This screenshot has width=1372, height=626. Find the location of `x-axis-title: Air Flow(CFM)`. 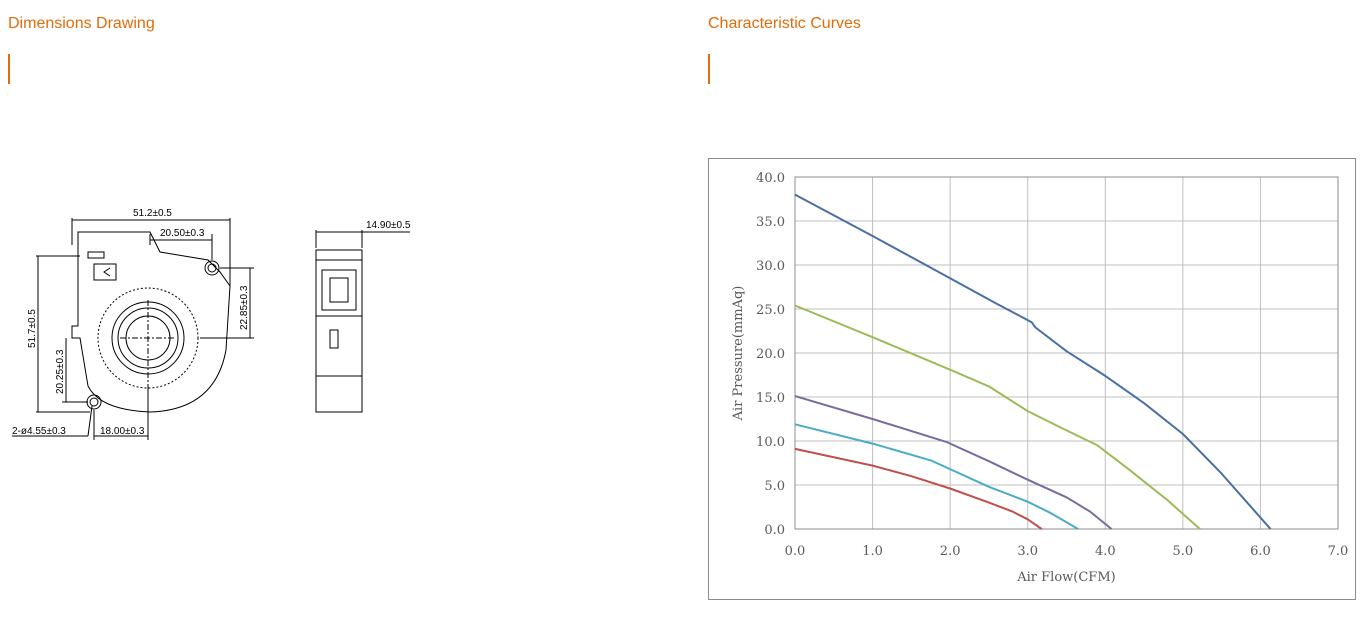

x-axis-title: Air Flow(CFM) is located at coordinates (1065, 577).